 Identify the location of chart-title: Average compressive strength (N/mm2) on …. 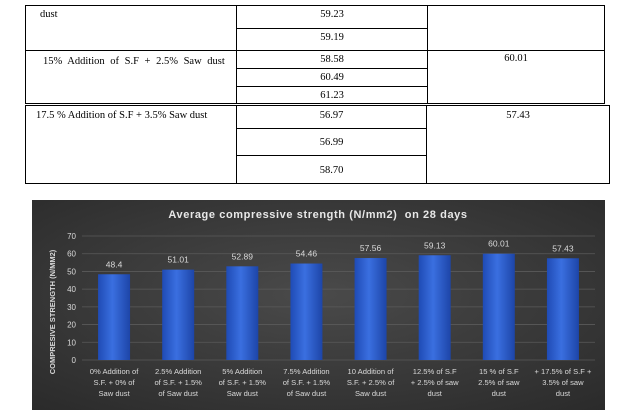
(317, 215).